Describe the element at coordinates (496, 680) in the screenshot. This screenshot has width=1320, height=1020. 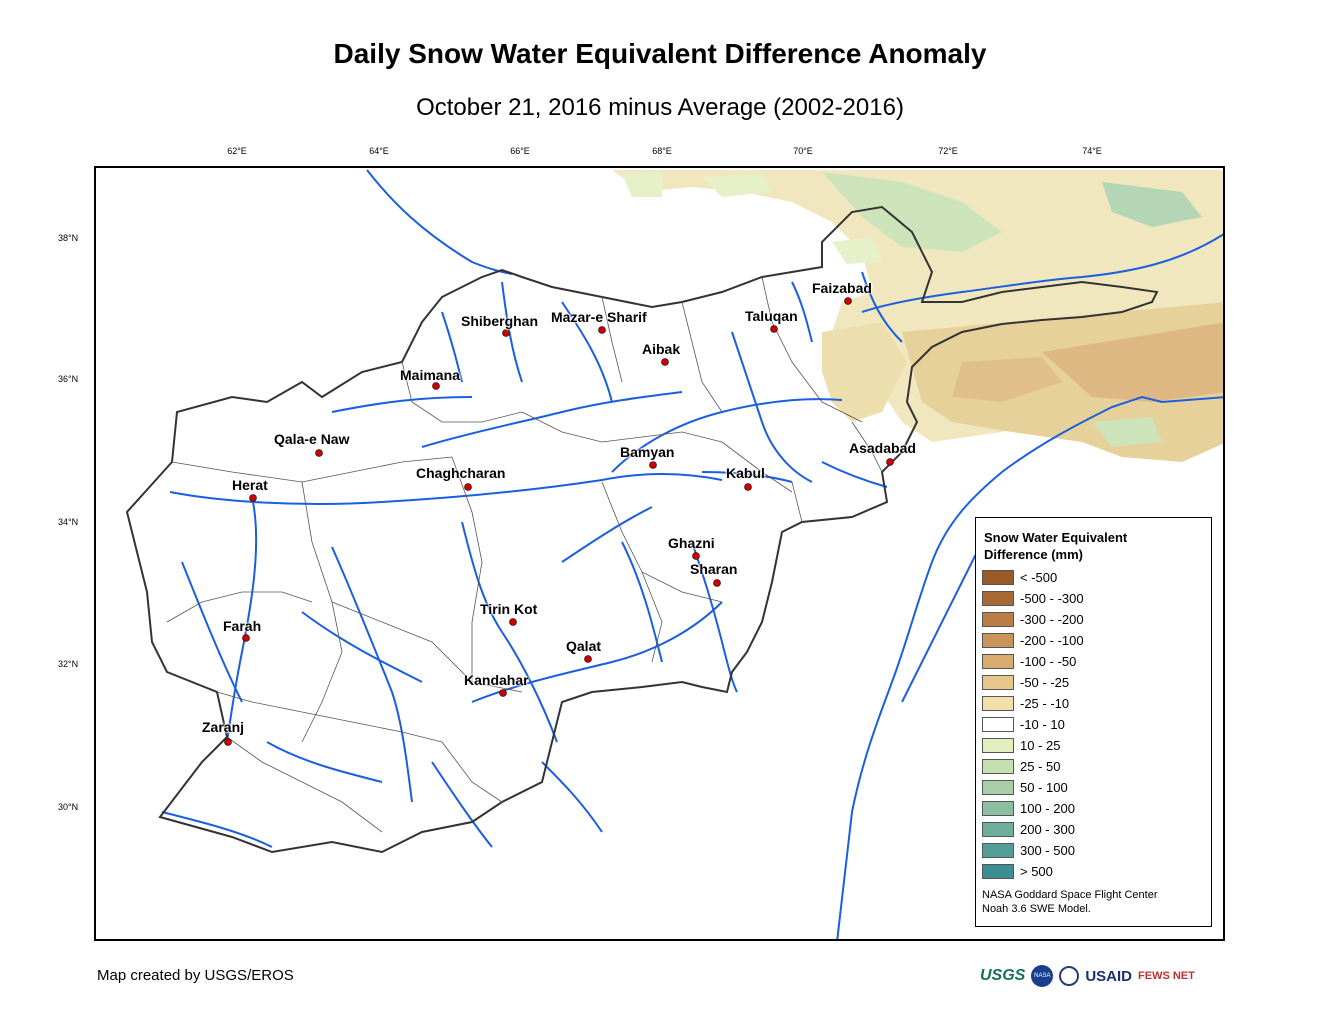
I see `city-label-kandahar: Kandahar` at that location.